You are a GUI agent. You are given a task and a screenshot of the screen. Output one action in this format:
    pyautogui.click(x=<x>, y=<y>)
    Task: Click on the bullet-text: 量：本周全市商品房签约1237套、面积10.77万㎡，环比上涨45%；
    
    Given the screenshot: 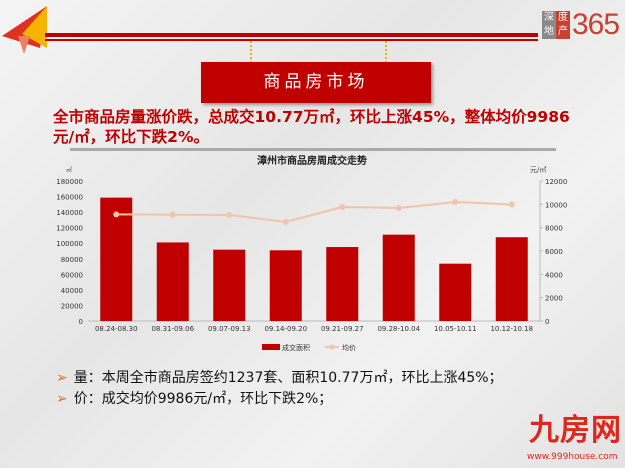 What is the action you would take?
    pyautogui.click(x=288, y=378)
    